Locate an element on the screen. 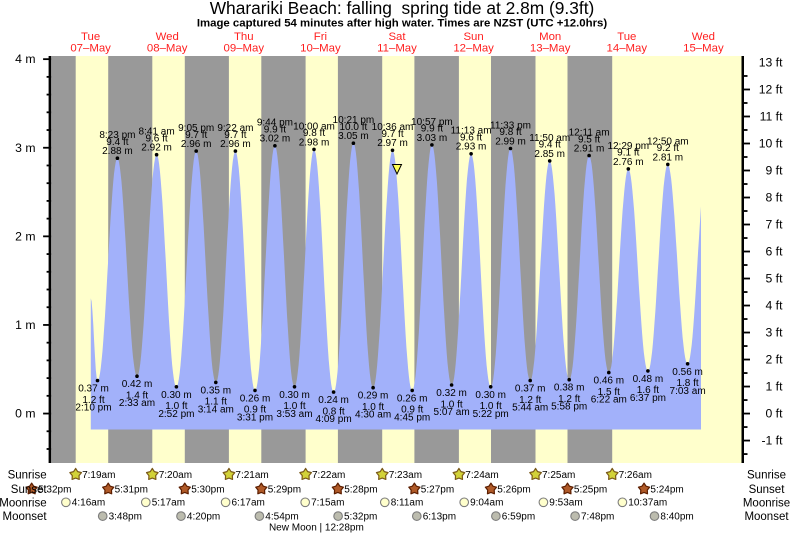 The image size is (793, 538). svg-text: 1.4 ft is located at coordinates (137, 396).